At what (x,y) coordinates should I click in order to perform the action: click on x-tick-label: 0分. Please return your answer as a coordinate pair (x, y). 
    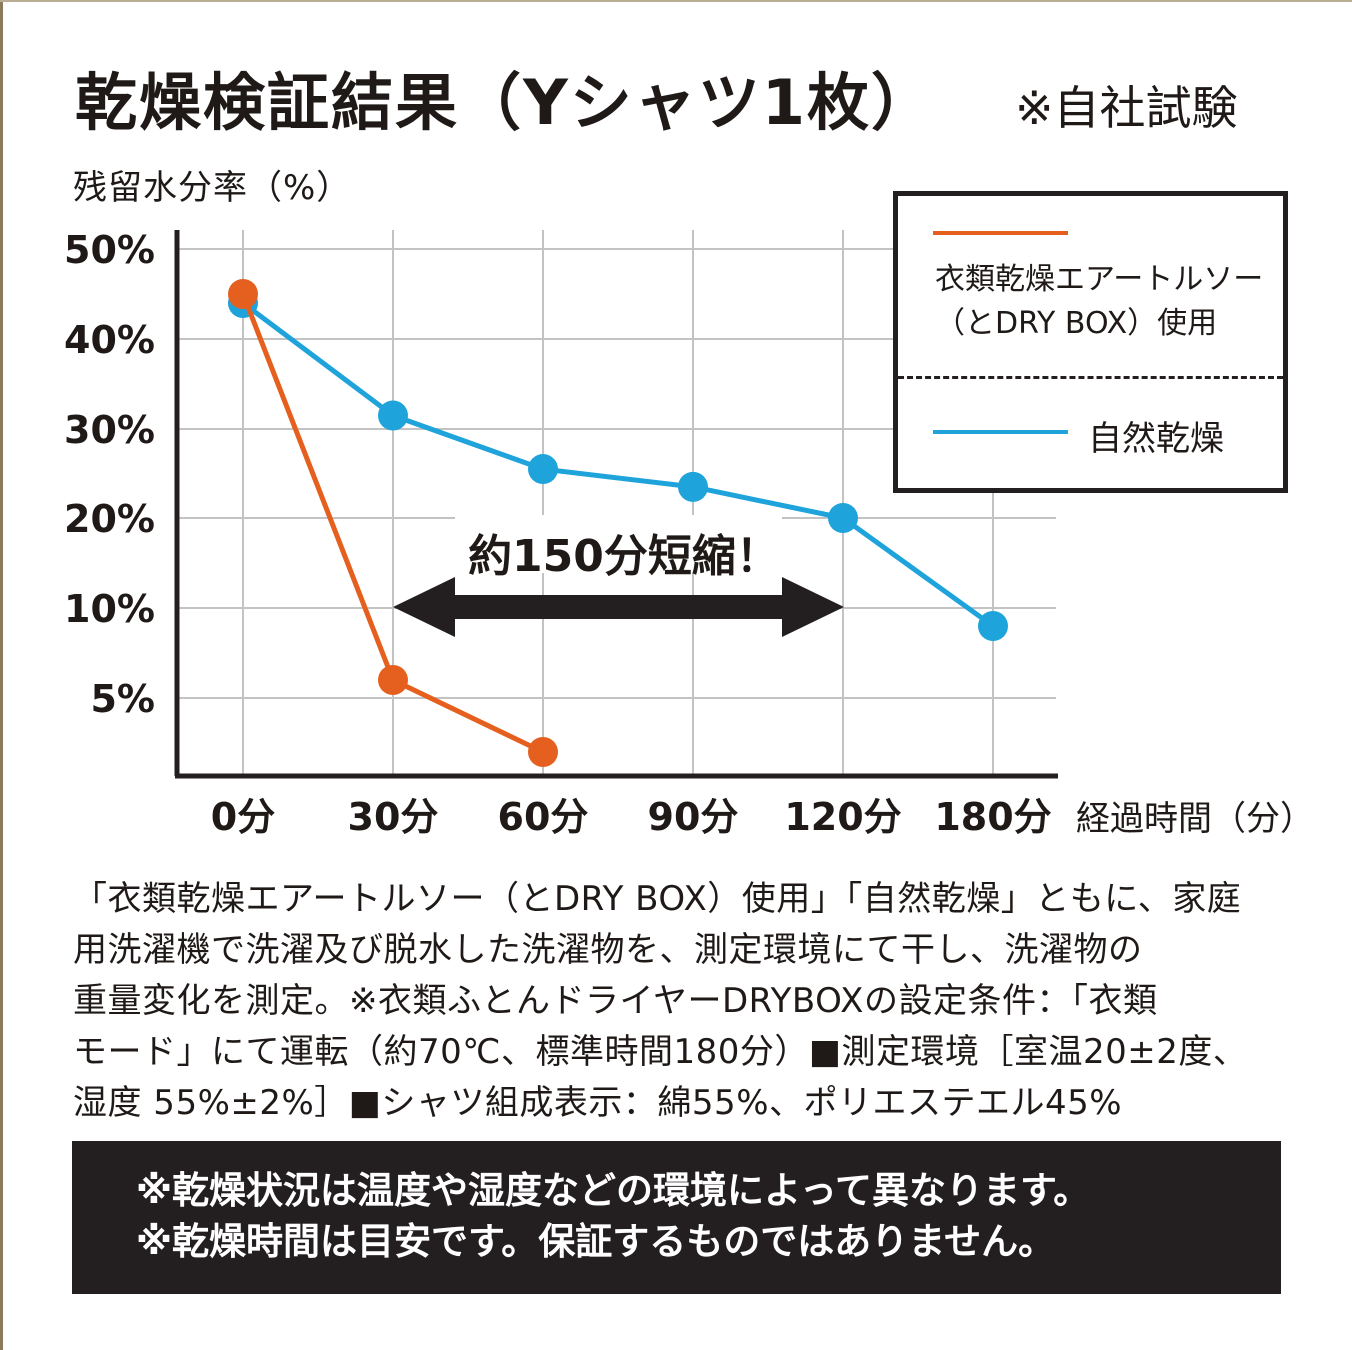
    Looking at the image, I should click on (243, 817).